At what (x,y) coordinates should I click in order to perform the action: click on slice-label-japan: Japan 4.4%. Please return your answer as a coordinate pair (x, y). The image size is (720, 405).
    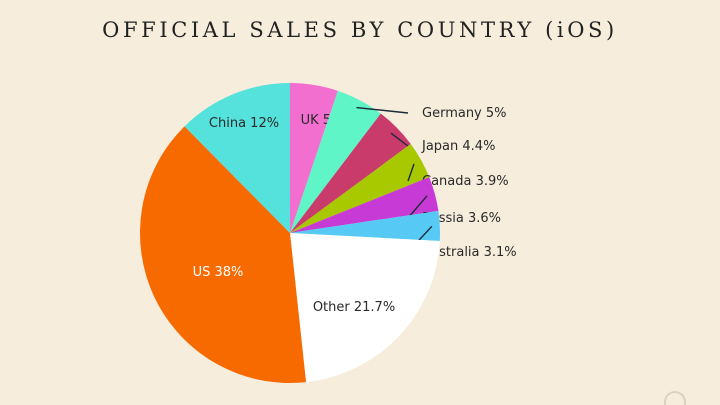
    Looking at the image, I should click on (458, 146).